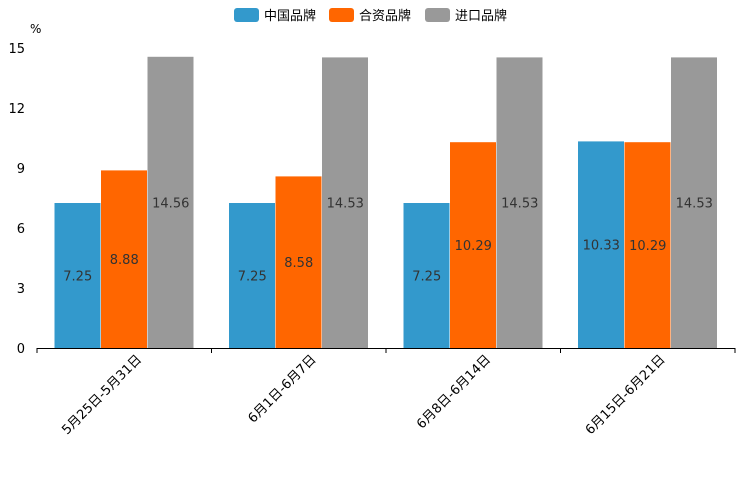  I want to click on y-tick-label: 12, so click(16, 109).